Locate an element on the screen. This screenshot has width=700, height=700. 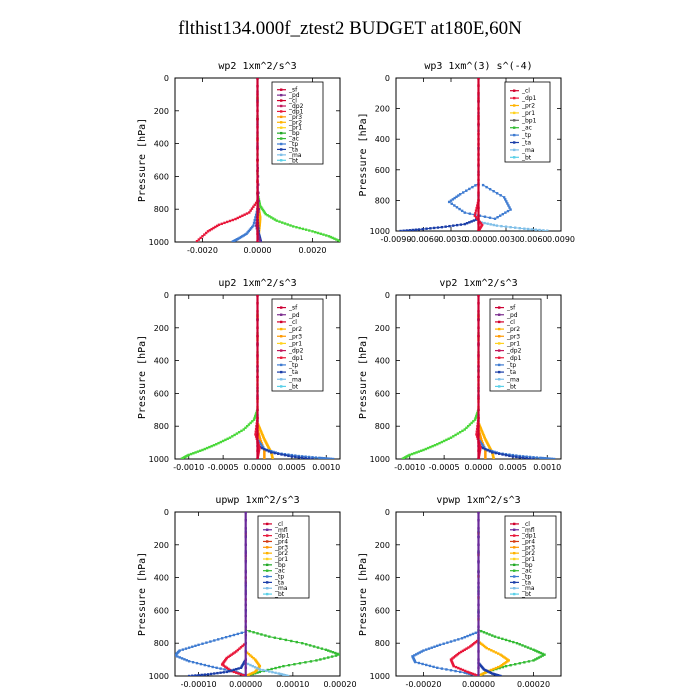
y-tick-label: 1000 is located at coordinates (380, 676).